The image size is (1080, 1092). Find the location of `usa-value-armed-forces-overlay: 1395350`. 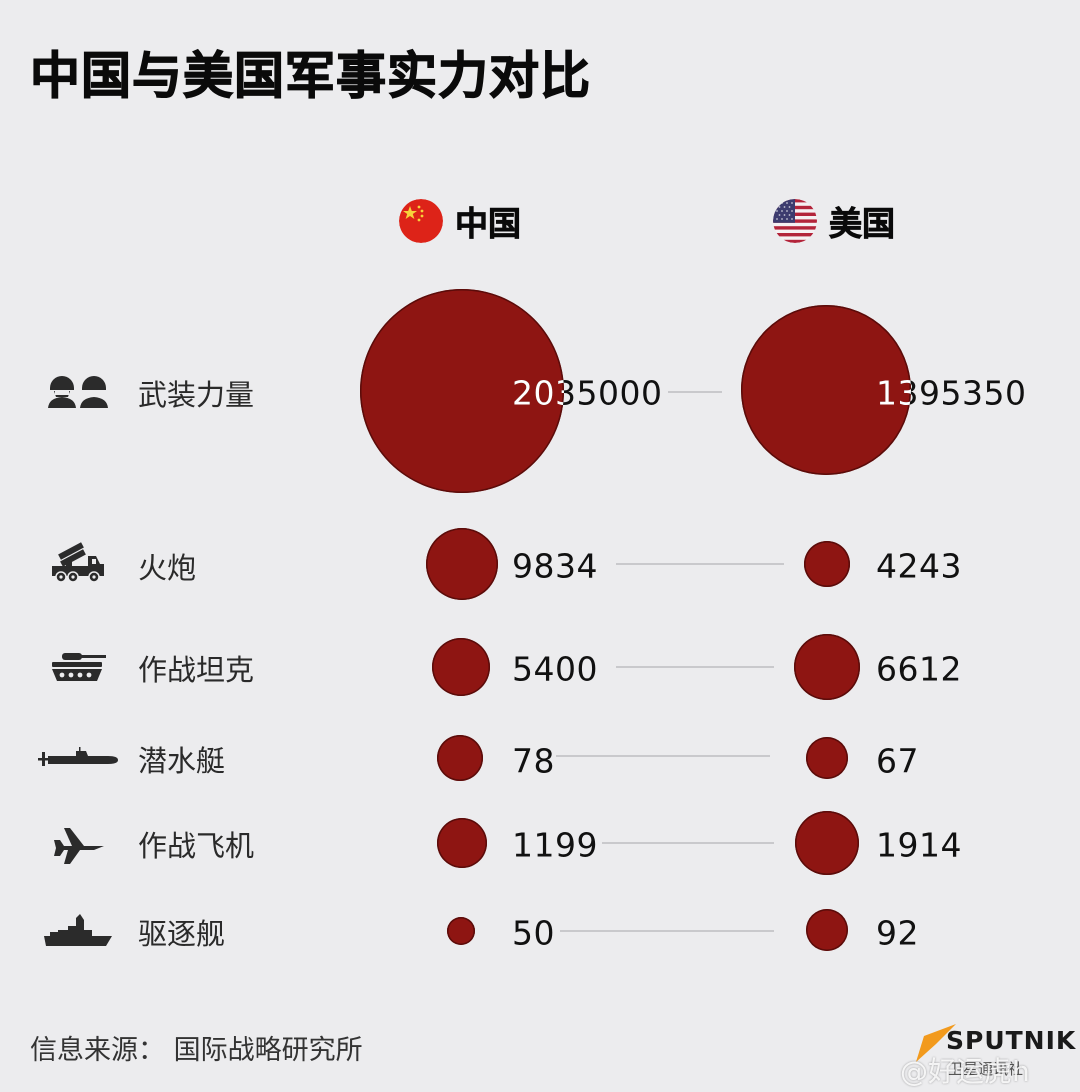

usa-value-armed-forces-overlay: 1395350 is located at coordinates (893, 393).